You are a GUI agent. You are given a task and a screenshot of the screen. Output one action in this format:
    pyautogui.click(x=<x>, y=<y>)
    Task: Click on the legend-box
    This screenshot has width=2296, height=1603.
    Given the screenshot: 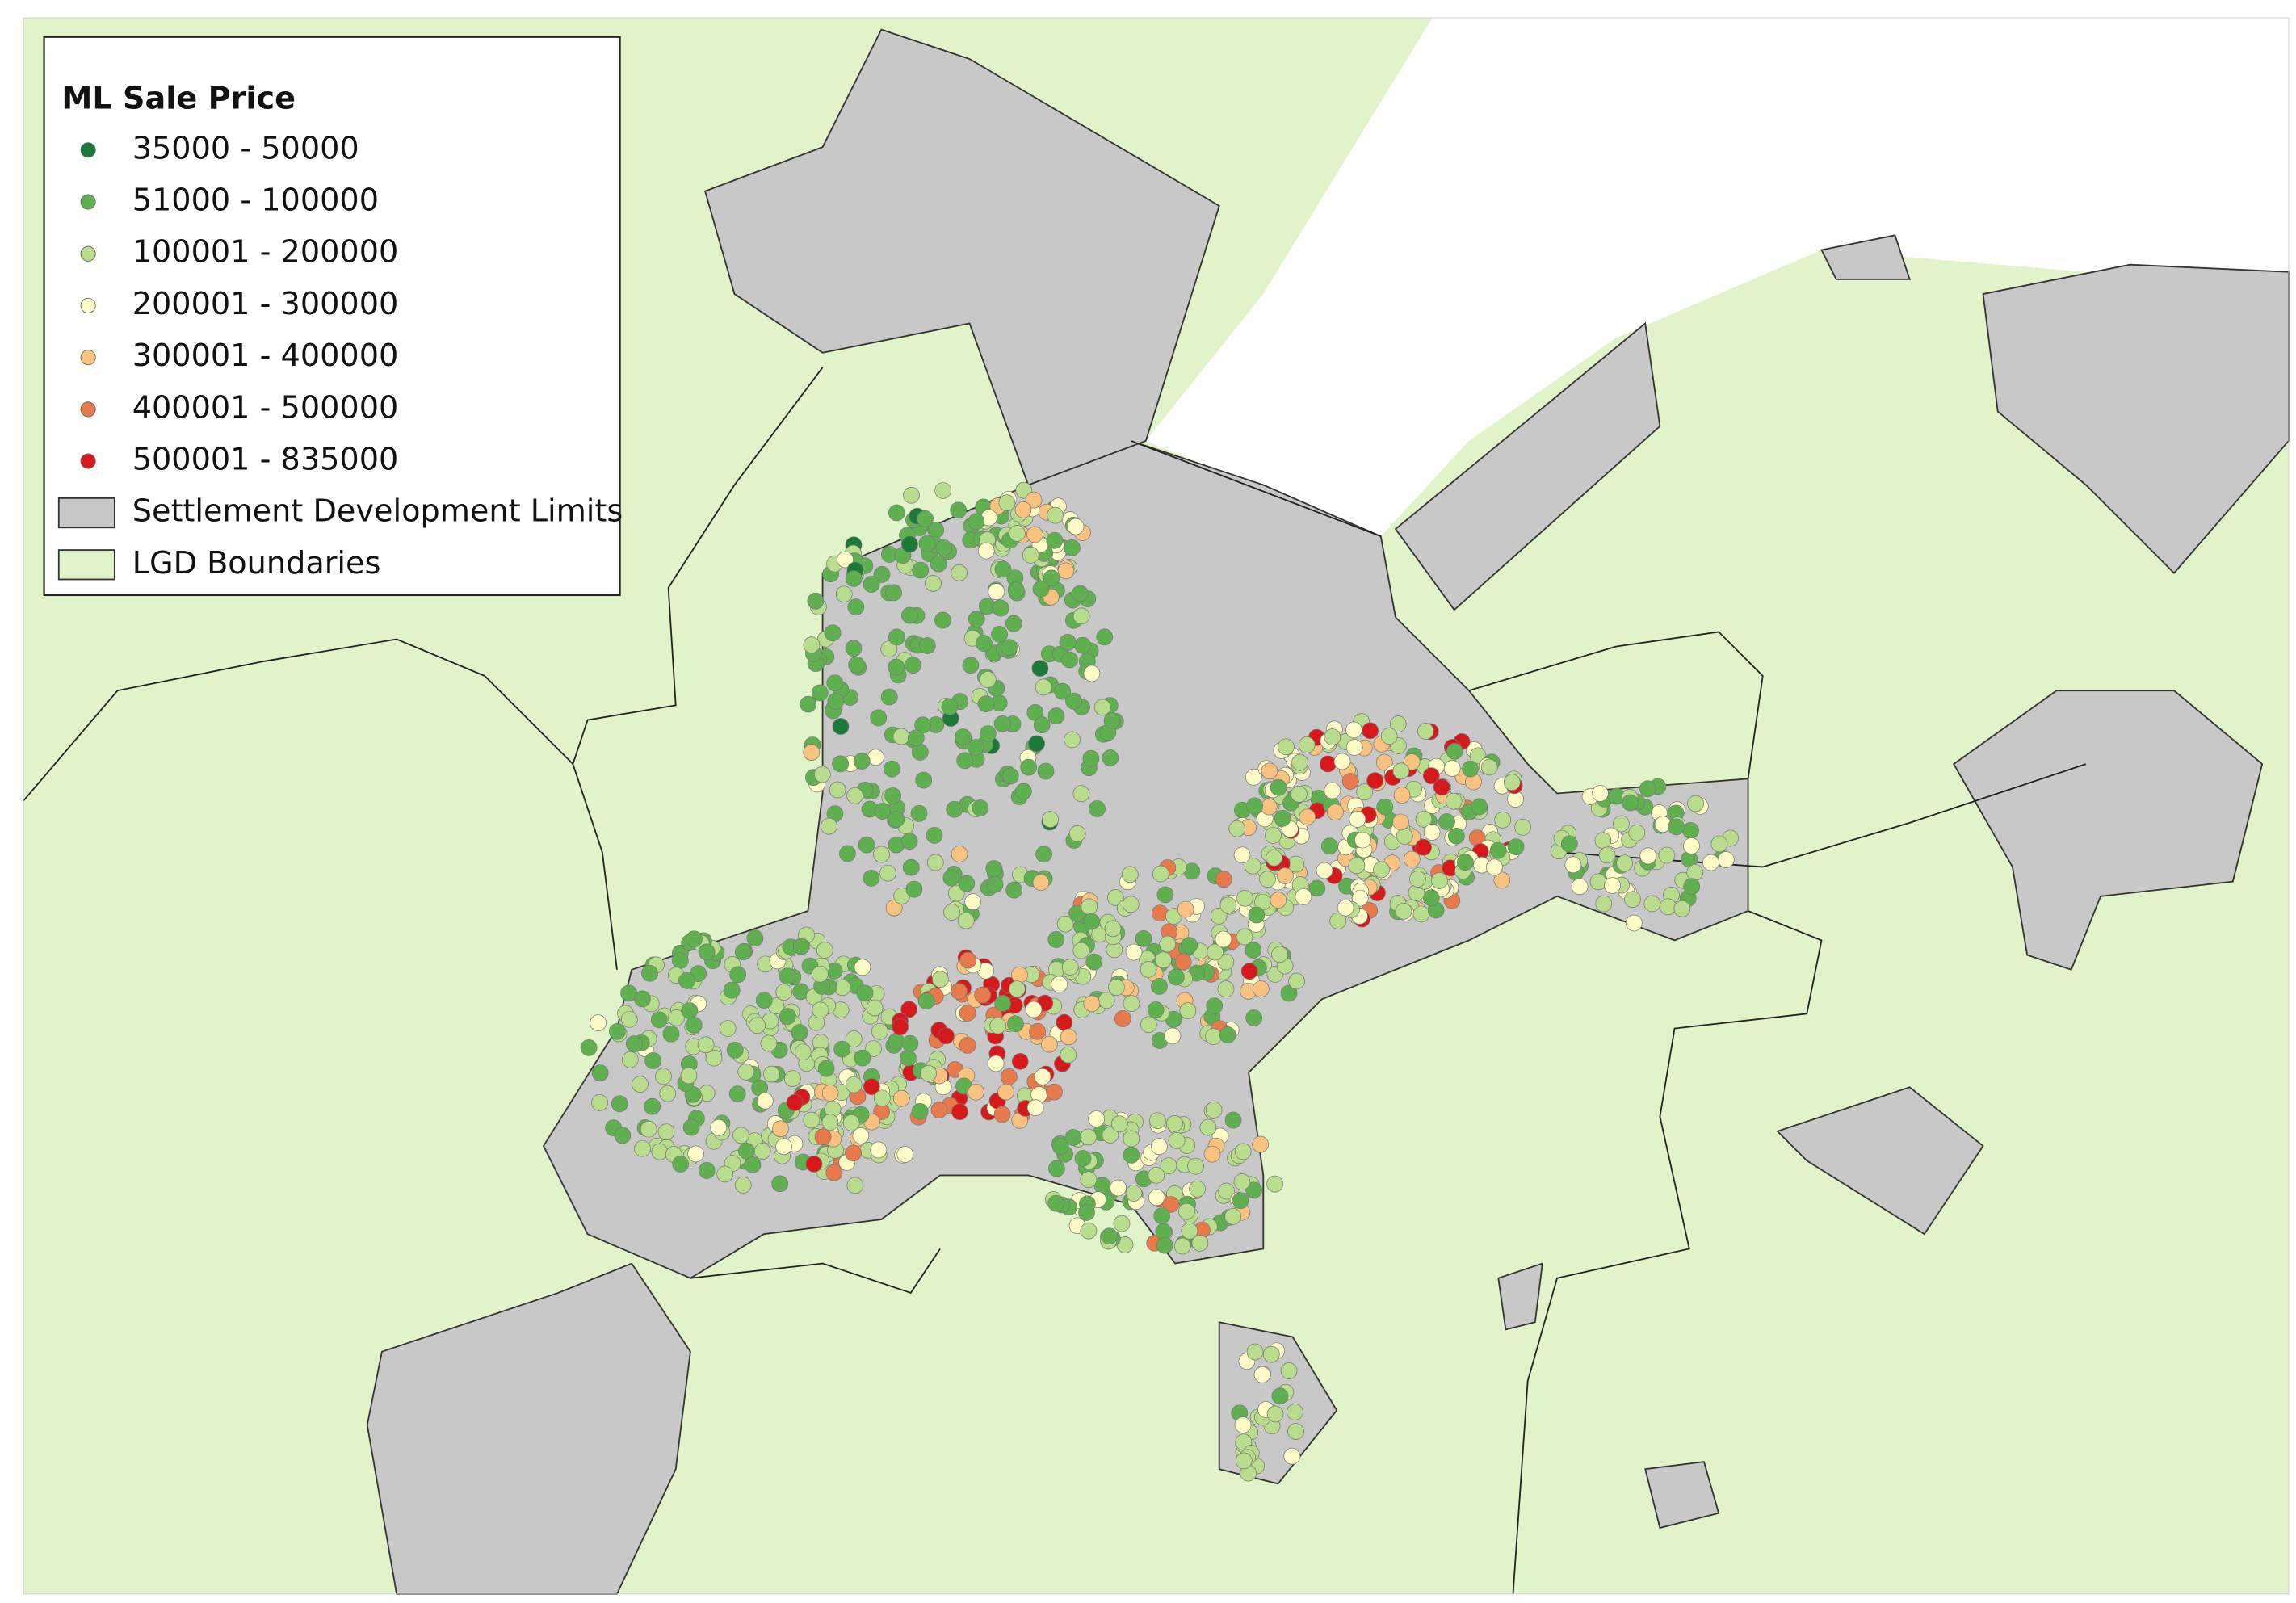 What is the action you would take?
    pyautogui.click(x=332, y=316)
    